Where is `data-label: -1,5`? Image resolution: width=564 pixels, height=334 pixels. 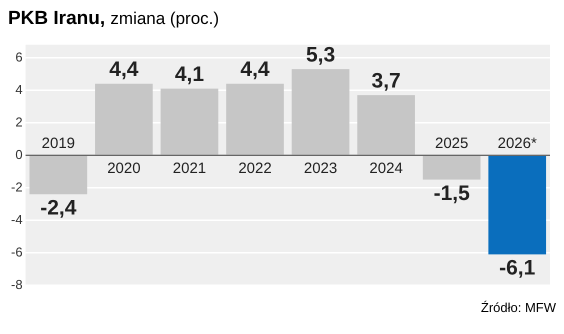 data-label: -1,5 is located at coordinates (452, 193).